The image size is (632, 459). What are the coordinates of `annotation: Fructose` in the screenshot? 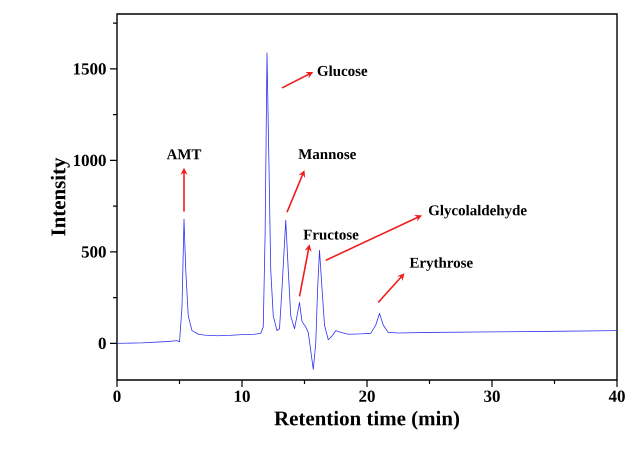 It's located at (330, 235).